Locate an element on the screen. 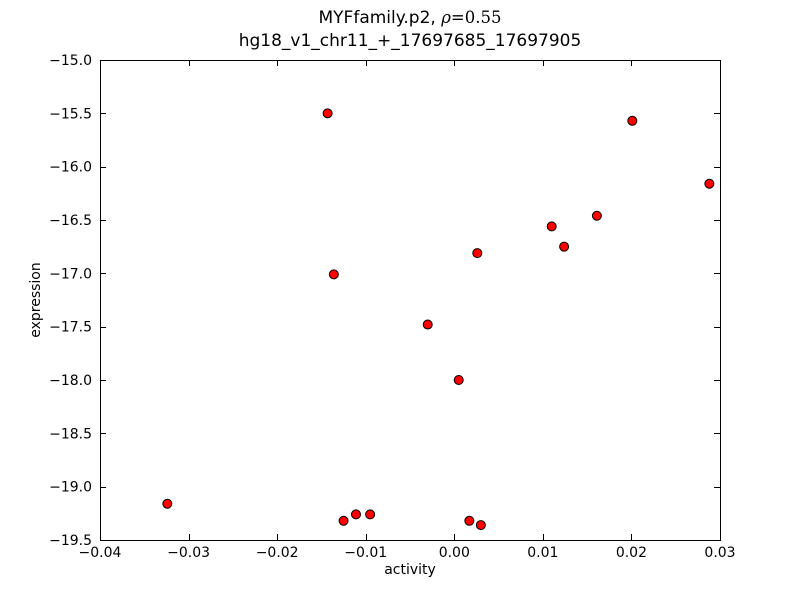 The image size is (800, 600). chart-title-math: ρ=0.55 is located at coordinates (471, 17).